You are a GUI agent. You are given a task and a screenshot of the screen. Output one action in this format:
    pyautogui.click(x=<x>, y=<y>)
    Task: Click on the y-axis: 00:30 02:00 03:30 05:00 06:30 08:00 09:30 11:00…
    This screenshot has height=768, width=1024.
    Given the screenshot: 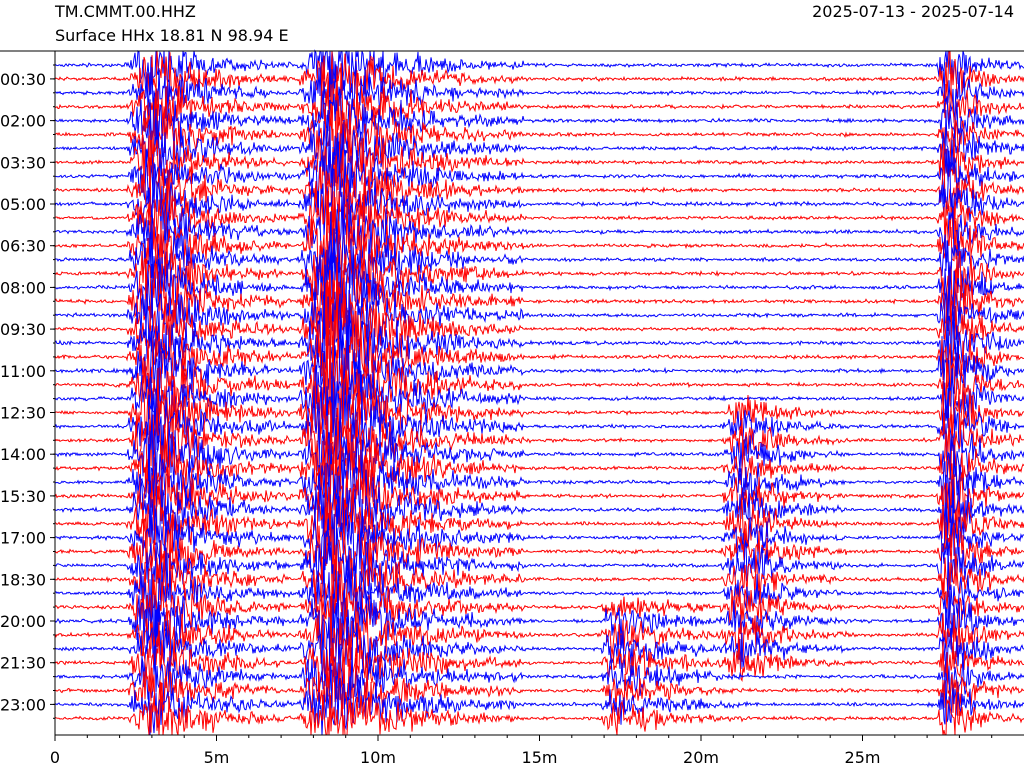 What is the action you would take?
    pyautogui.click(x=28, y=393)
    